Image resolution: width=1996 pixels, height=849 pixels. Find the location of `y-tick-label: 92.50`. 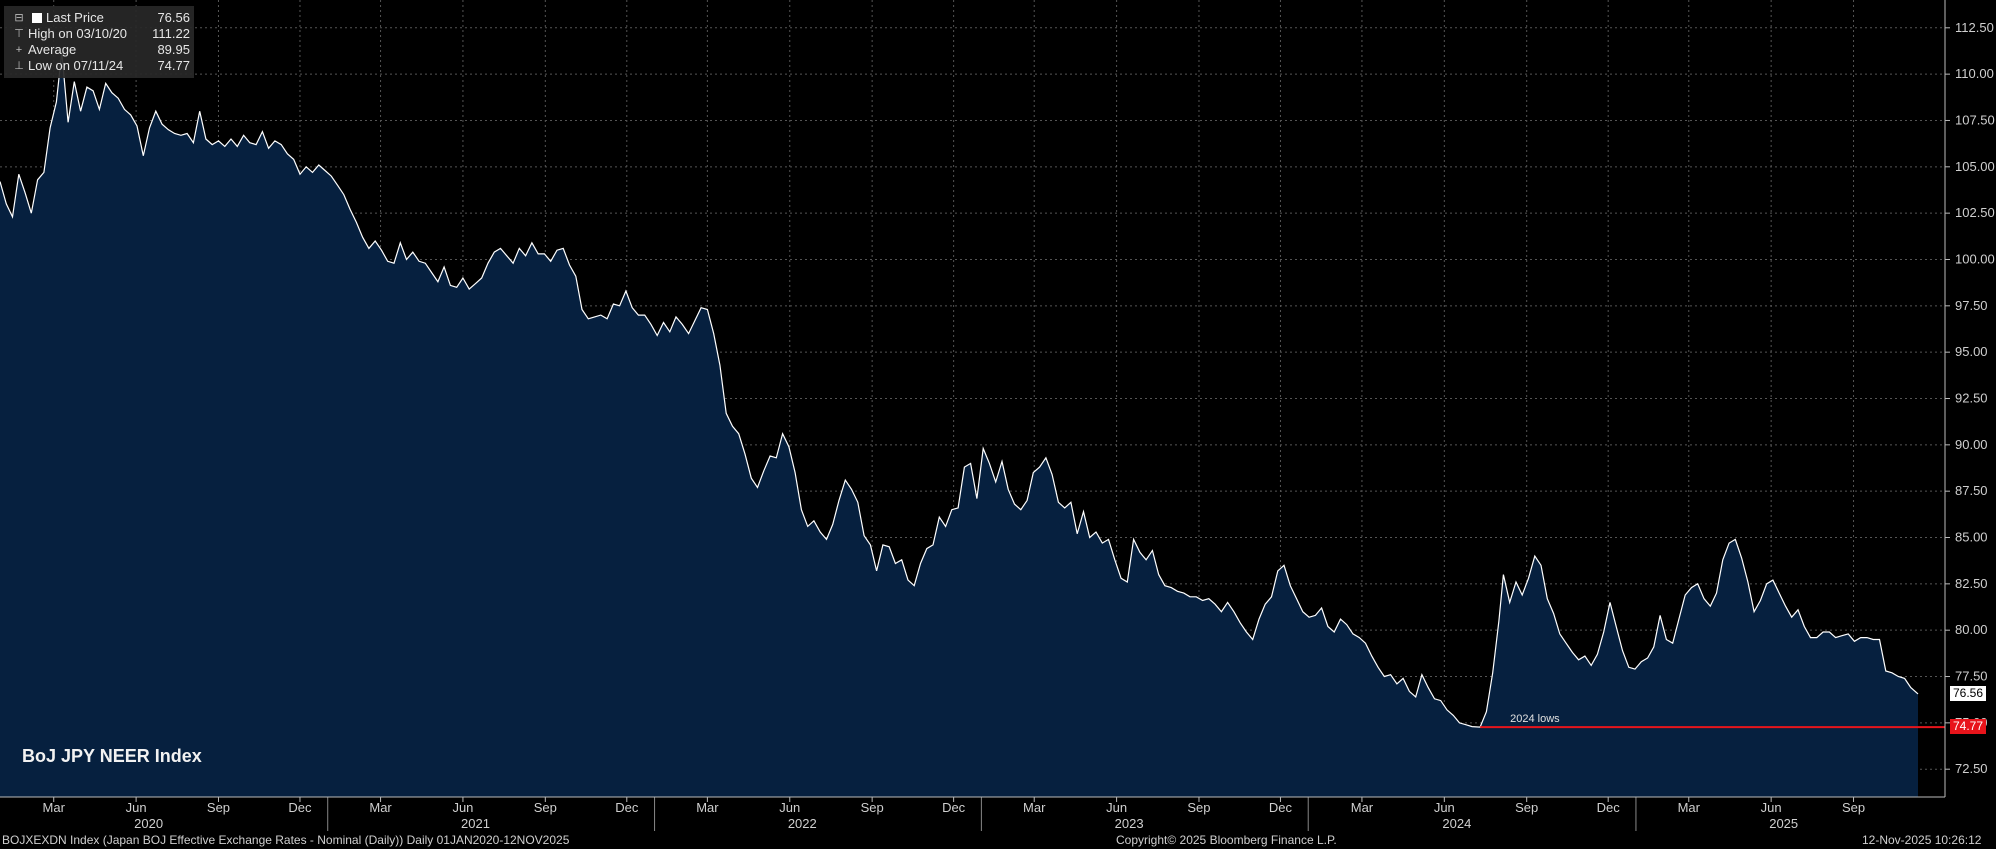

y-tick-label: 92.50 is located at coordinates (1971, 398).